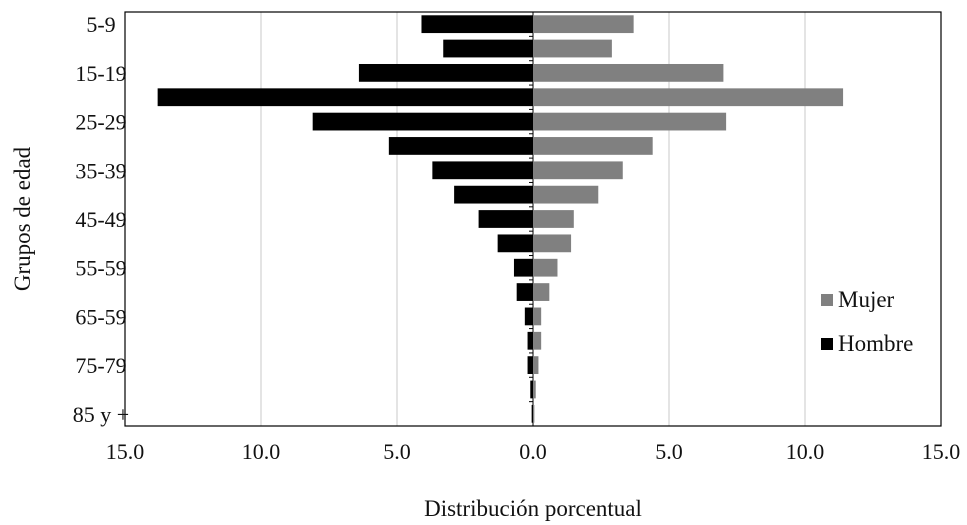 Image resolution: width=967 pixels, height=525 pixels. I want to click on x-tick-label: 0.0, so click(533, 451).